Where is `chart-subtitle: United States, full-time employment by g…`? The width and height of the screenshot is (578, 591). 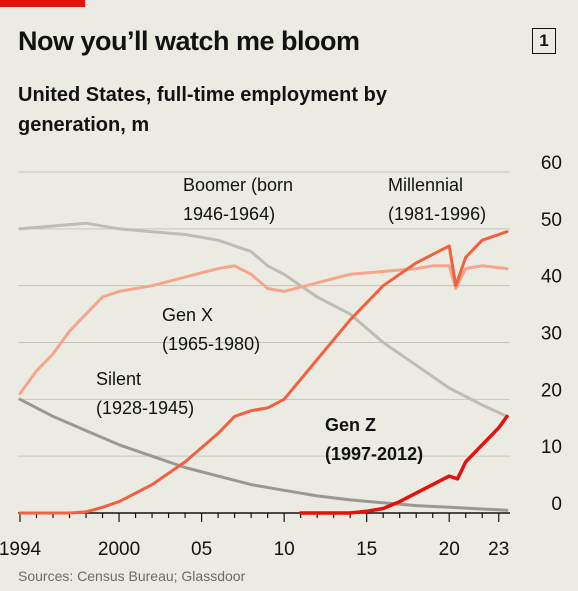 chart-subtitle: United States, full-time employment by g… is located at coordinates (202, 110).